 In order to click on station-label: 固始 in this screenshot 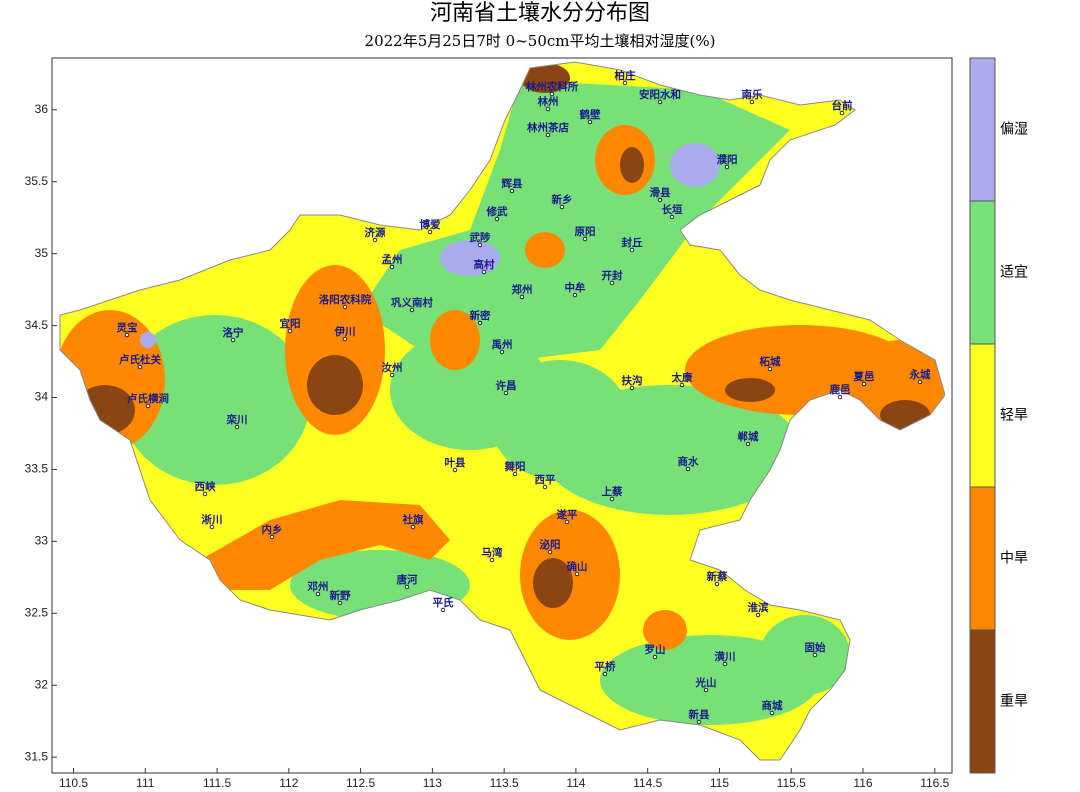, I will do `click(815, 647)`.